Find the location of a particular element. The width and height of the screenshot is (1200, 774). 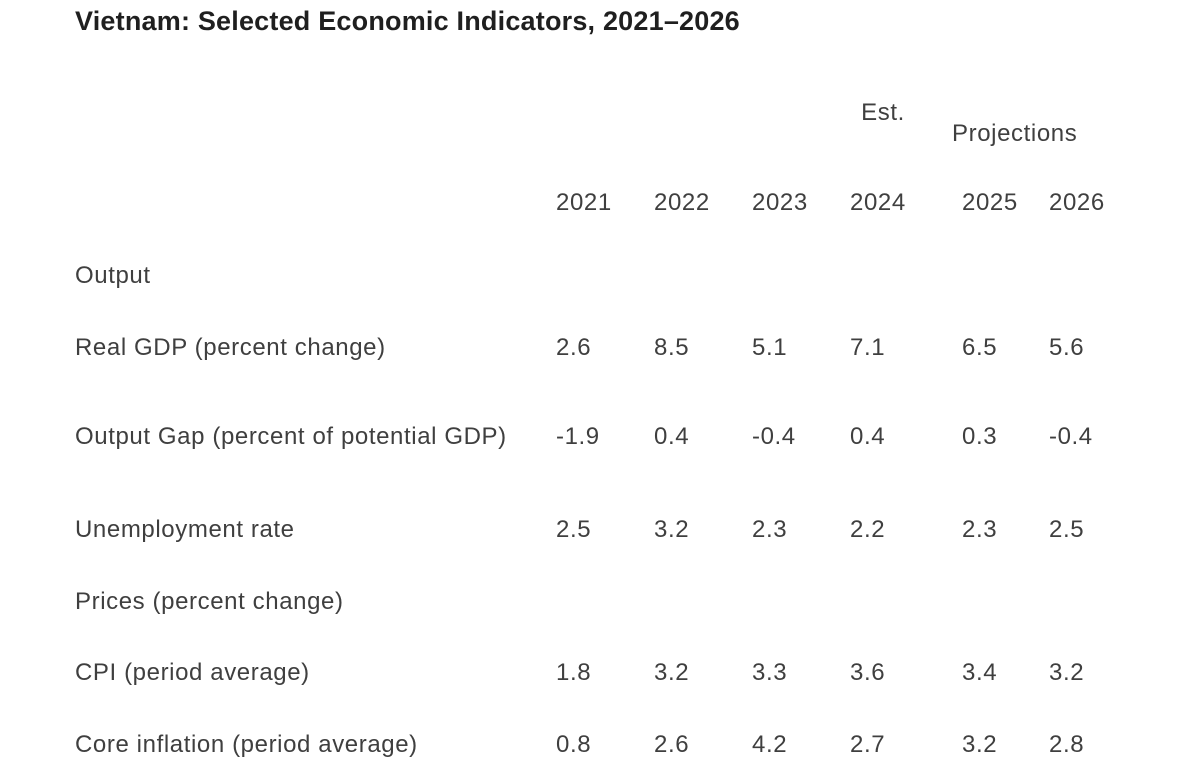

section-row-prices: Prices (percent change) is located at coordinates (637, 602).